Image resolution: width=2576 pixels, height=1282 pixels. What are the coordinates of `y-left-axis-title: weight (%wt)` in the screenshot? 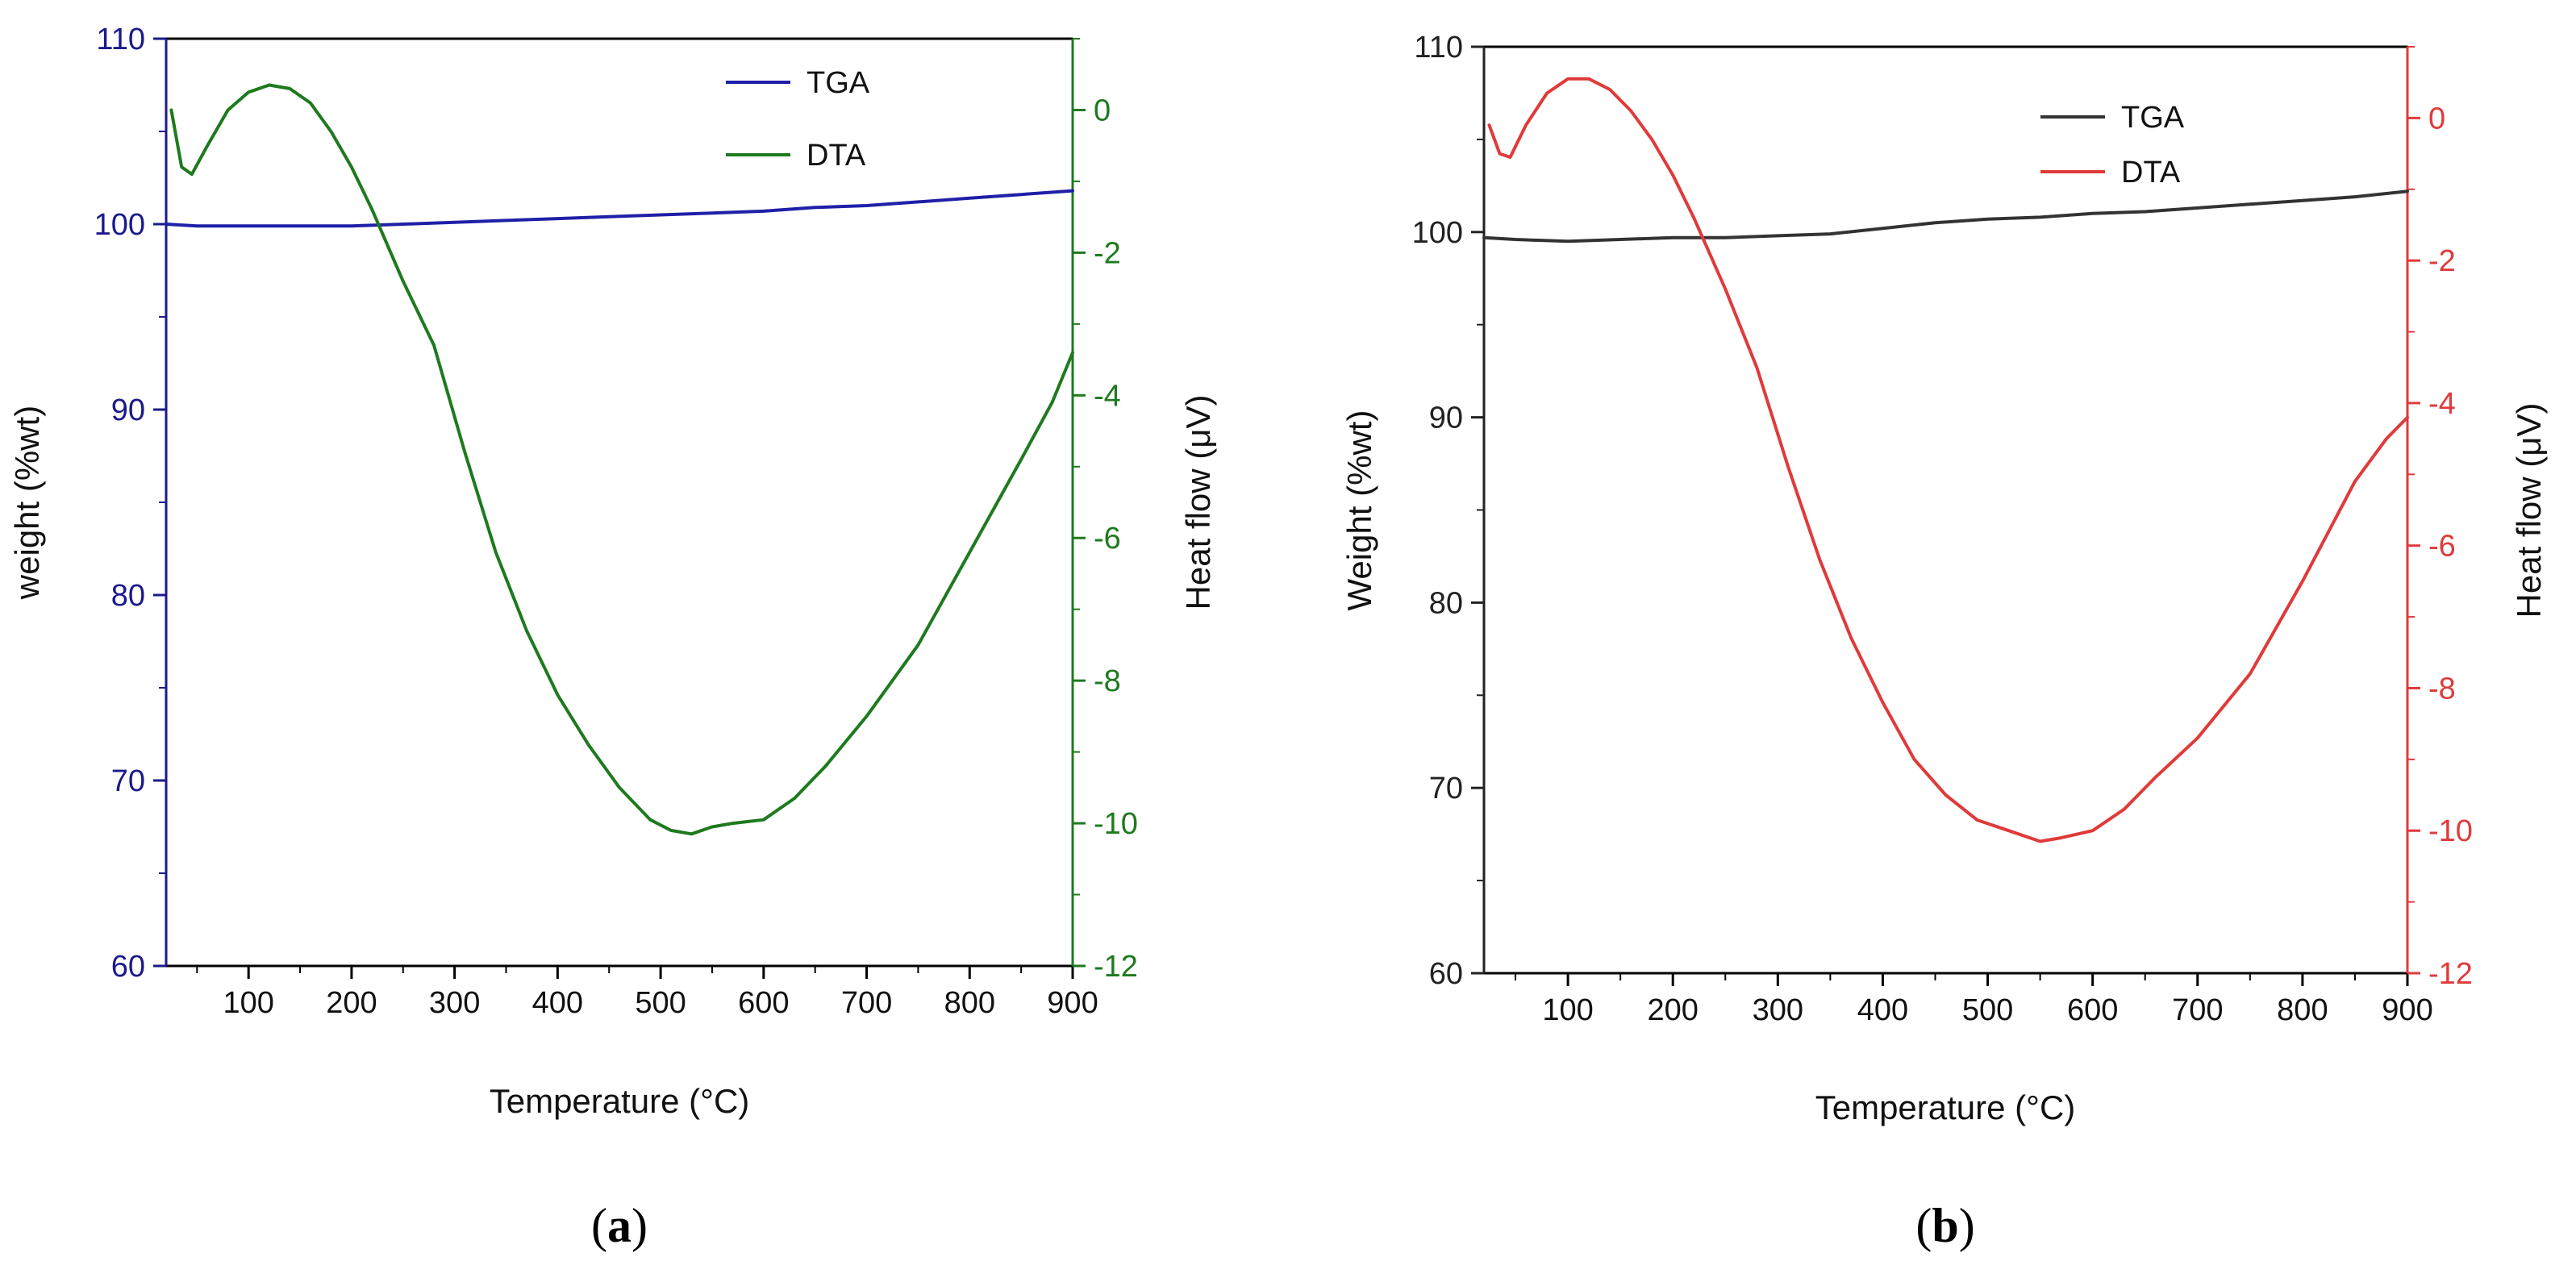 It's located at (27, 503).